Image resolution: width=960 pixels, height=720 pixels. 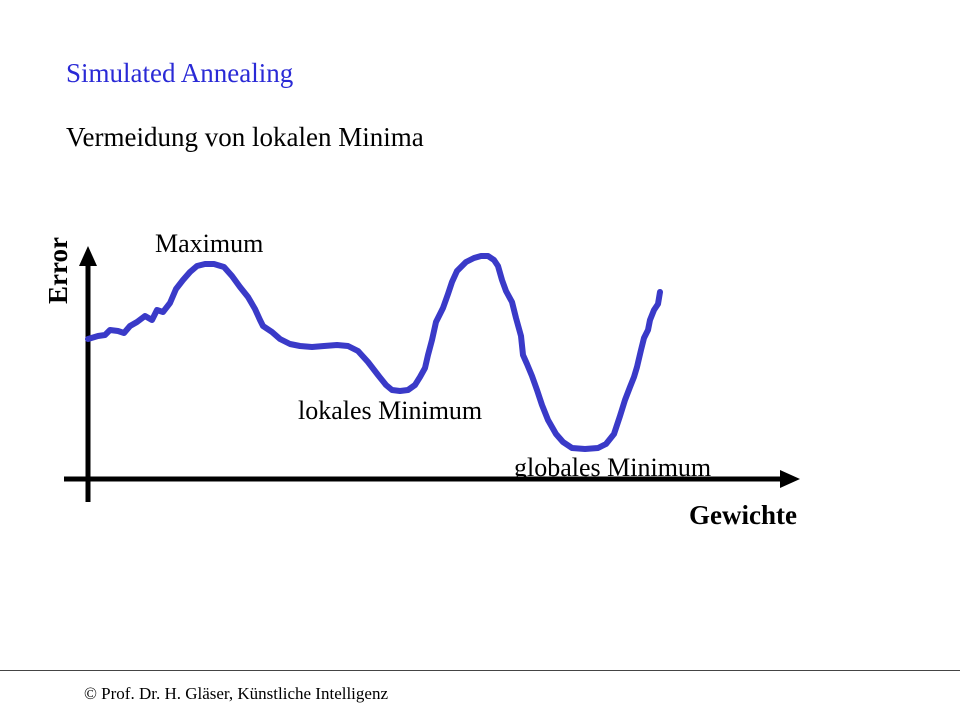 I want to click on footer-divider, so click(x=480, y=670).